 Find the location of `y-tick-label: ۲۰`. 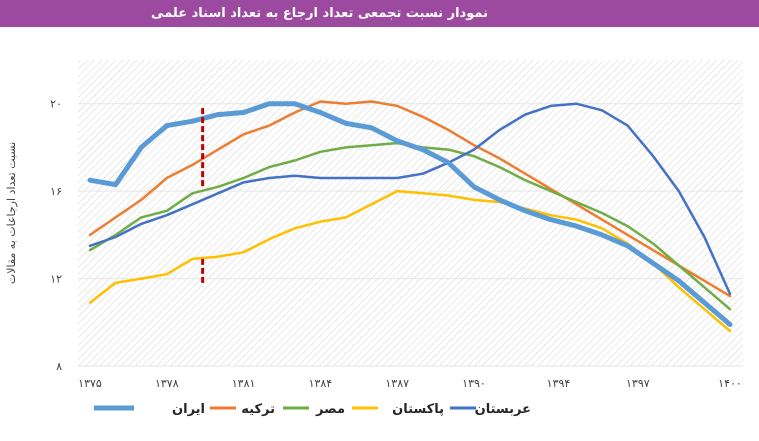

y-tick-label: ۲۰ is located at coordinates (56, 104).